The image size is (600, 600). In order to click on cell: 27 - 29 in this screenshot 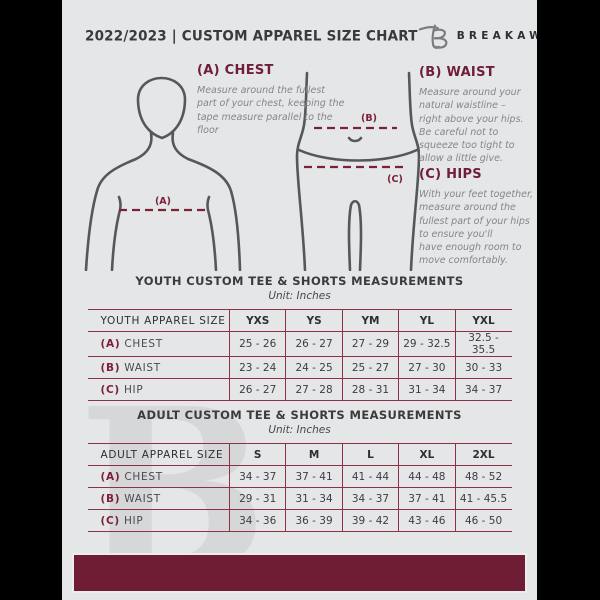, I will do `click(370, 344)`.